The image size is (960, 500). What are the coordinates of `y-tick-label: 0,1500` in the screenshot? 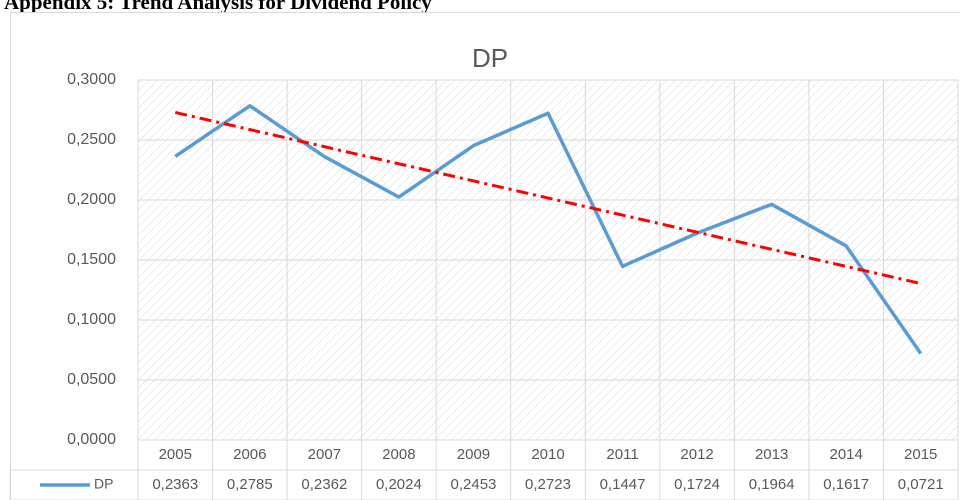 It's located at (91, 259).